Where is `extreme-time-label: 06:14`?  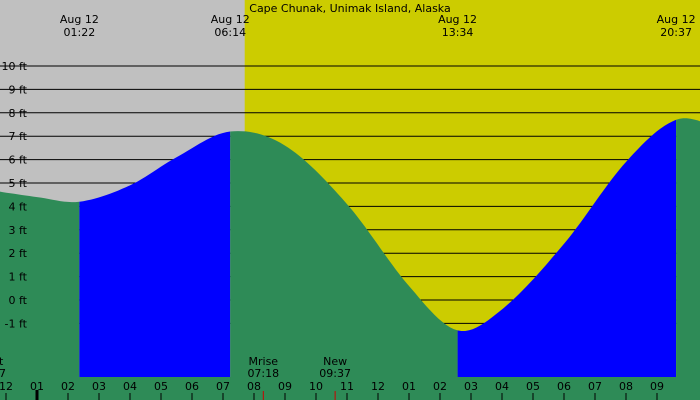
extreme-time-label: 06:14 is located at coordinates (230, 32).